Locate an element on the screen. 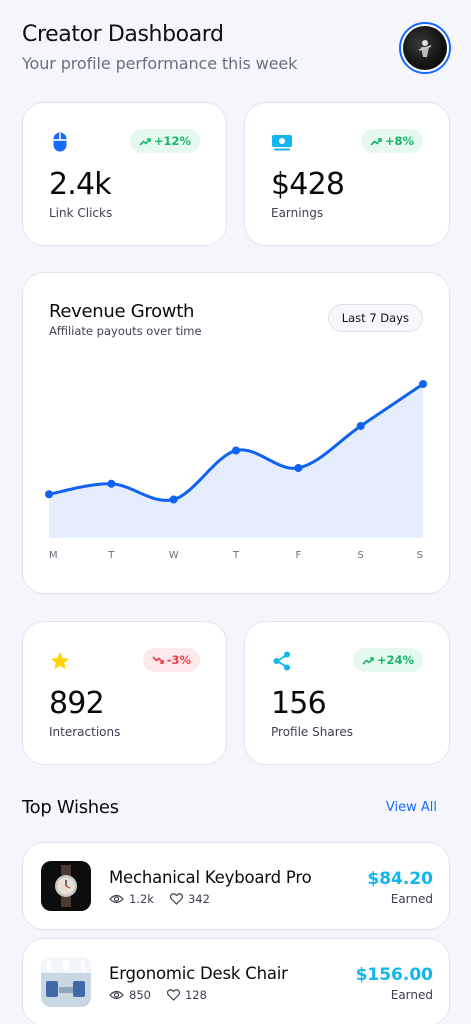 The height and width of the screenshot is (1024, 471). stat-card-interactions: -3% 892 Interactions is located at coordinates (124, 693).